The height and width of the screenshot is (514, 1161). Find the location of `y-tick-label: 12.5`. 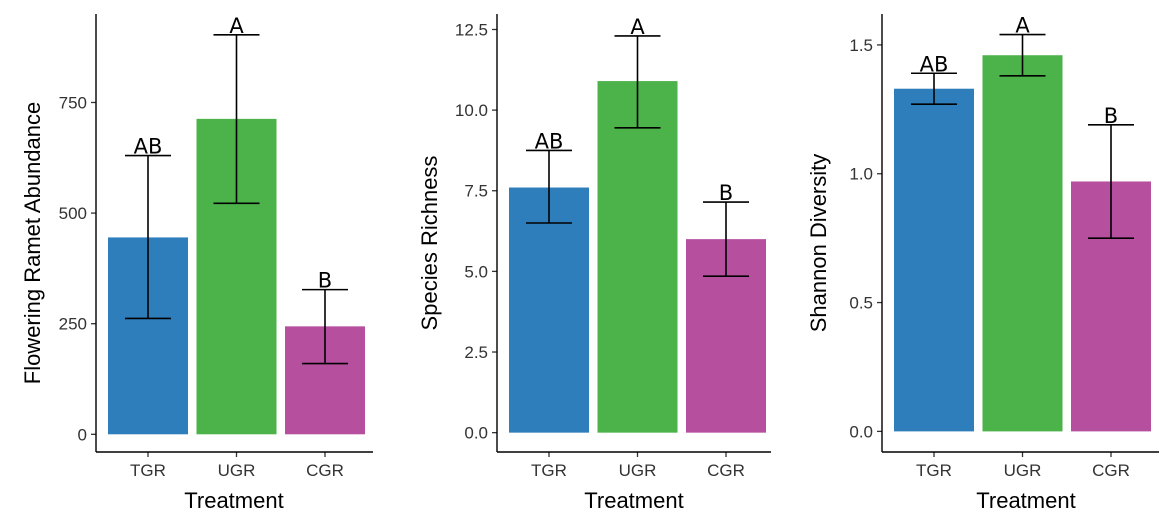

y-tick-label: 12.5 is located at coordinates (471, 29).